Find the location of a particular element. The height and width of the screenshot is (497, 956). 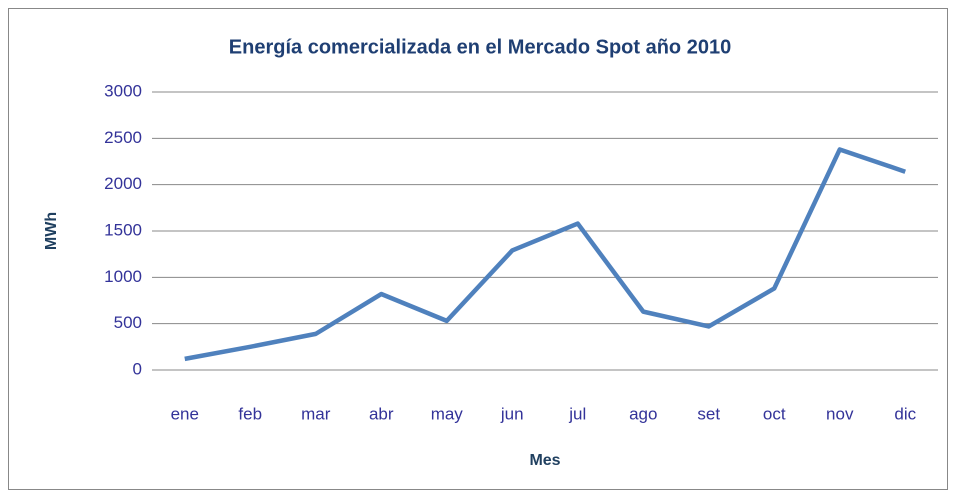

y-tick-label: 1500 is located at coordinates (123, 229).